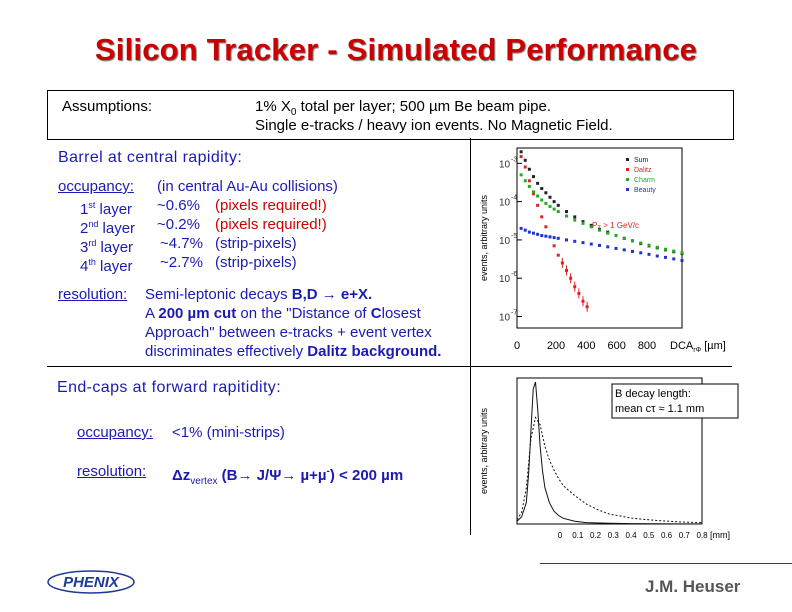 This screenshot has height=612, width=792. I want to click on barrel-res-line-1: Semi-leptonic decays B,D → e+X., so click(259, 294).